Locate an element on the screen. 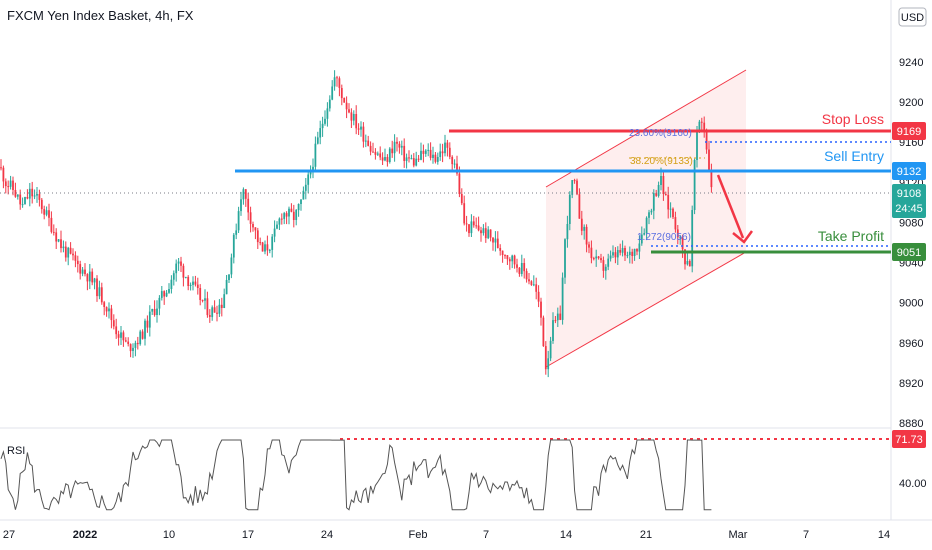  take-profit-price-tag: 9051 is located at coordinates (909, 252).